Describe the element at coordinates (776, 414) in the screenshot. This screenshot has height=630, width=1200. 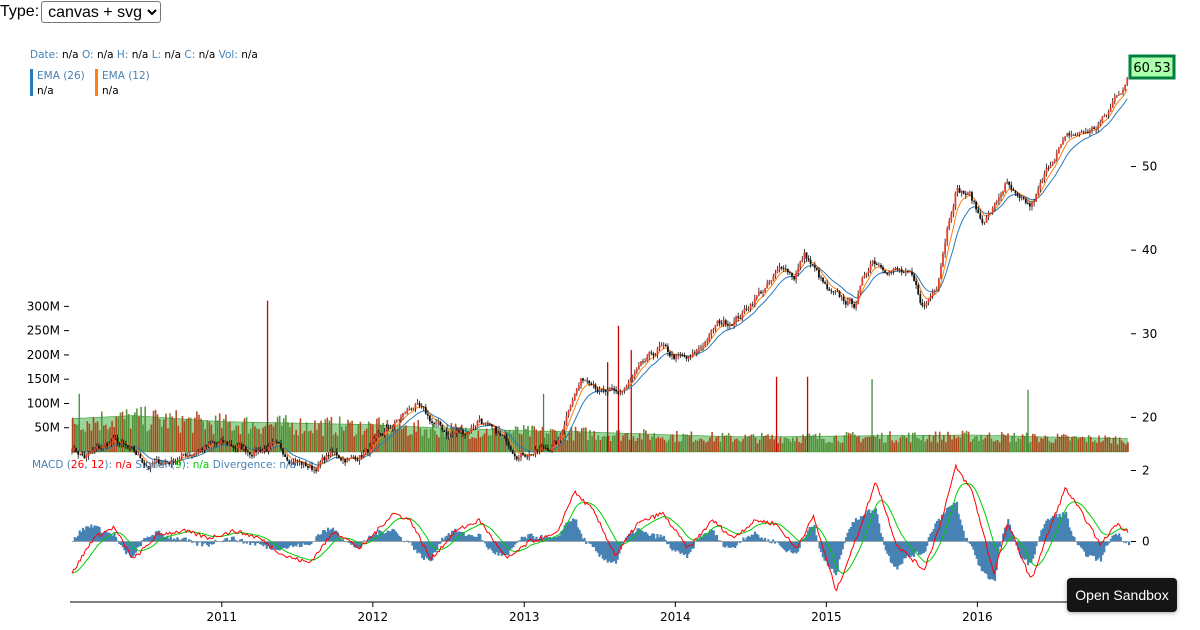
I see `volume-spike-bar` at that location.